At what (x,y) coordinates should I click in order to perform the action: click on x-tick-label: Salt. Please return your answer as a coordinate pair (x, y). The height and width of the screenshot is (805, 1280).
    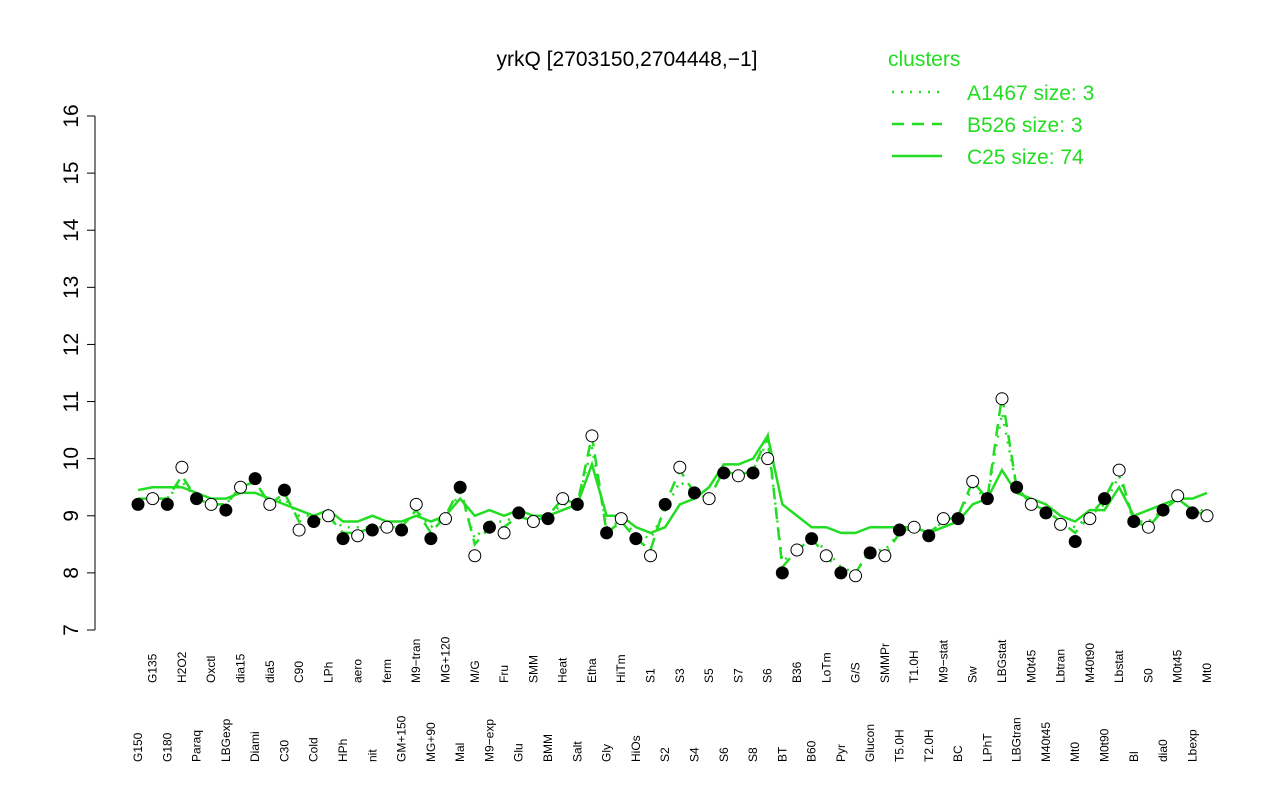
    Looking at the image, I should click on (577, 751).